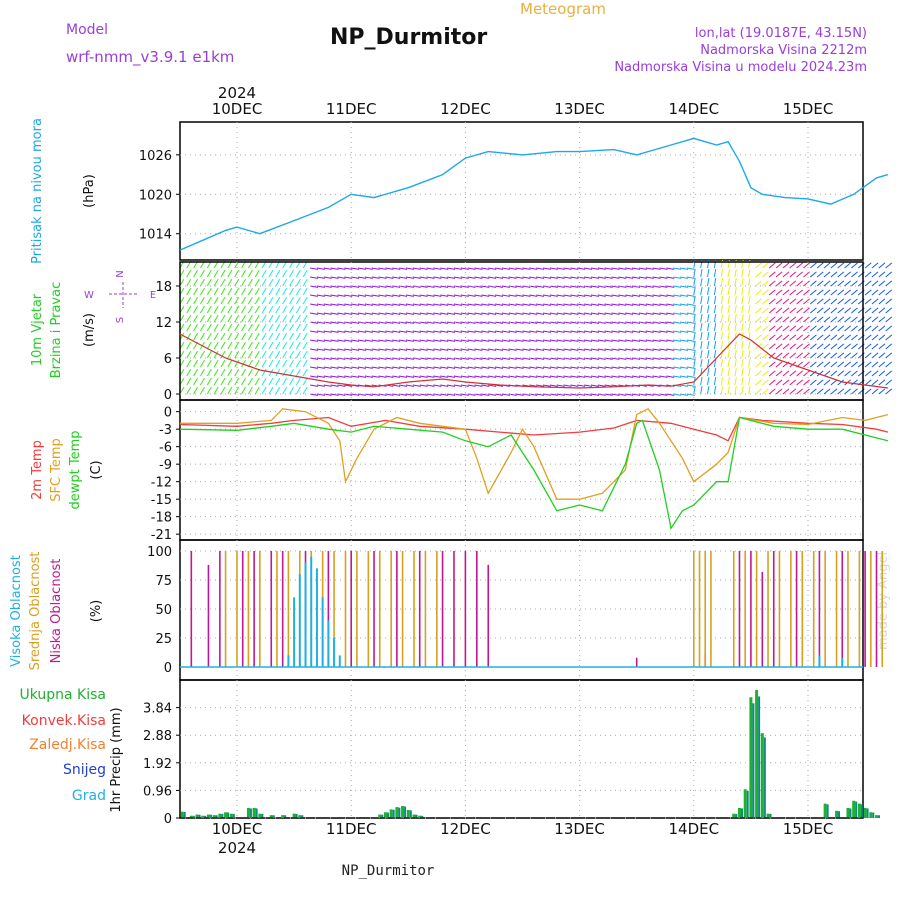 The width and height of the screenshot is (900, 904). Describe the element at coordinates (159, 552) in the screenshot. I see `y-tick-label-3: 100` at that location.